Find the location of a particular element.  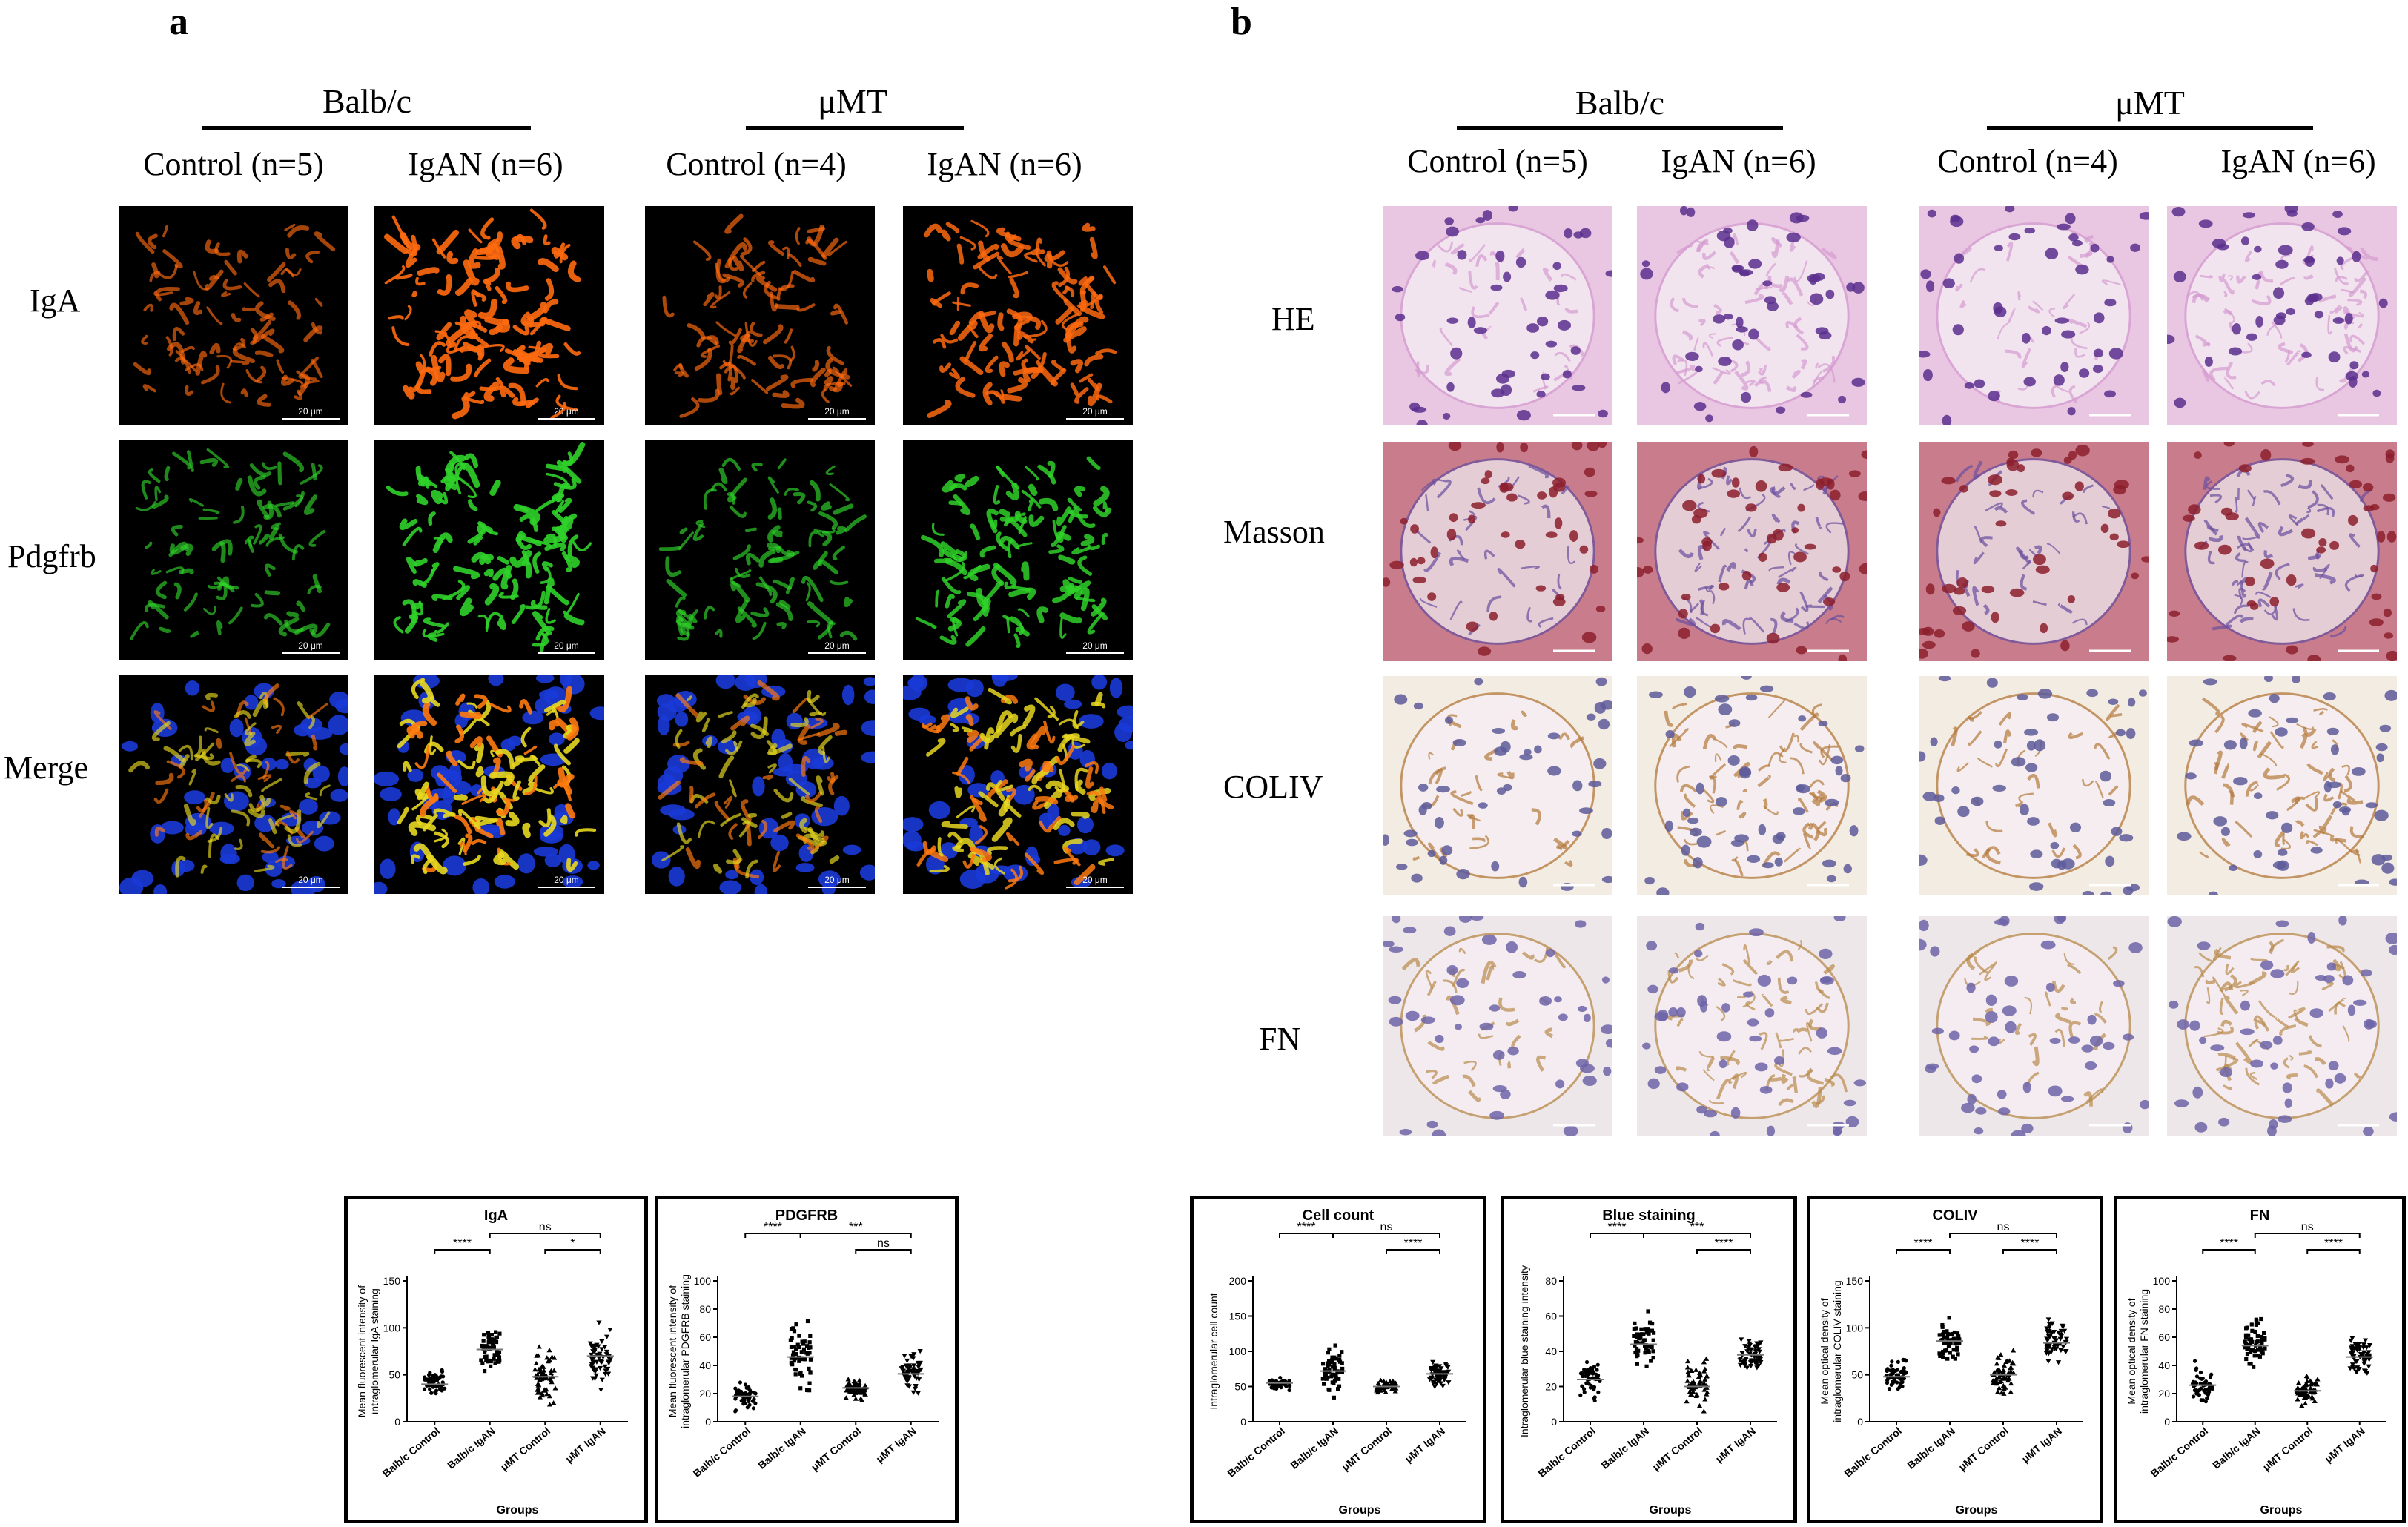

histology-image-he-balbc-igan is located at coordinates (1752, 315).